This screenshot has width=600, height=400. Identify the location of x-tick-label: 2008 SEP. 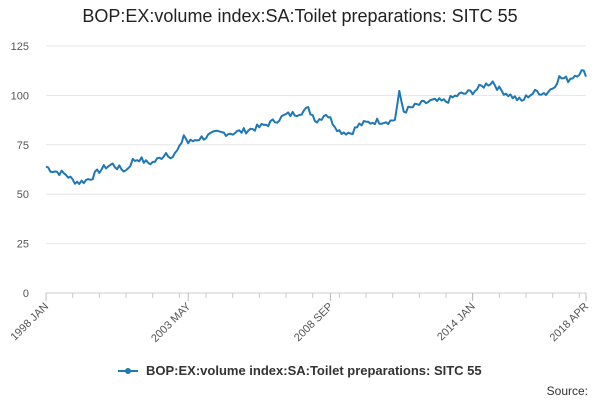
(314, 323).